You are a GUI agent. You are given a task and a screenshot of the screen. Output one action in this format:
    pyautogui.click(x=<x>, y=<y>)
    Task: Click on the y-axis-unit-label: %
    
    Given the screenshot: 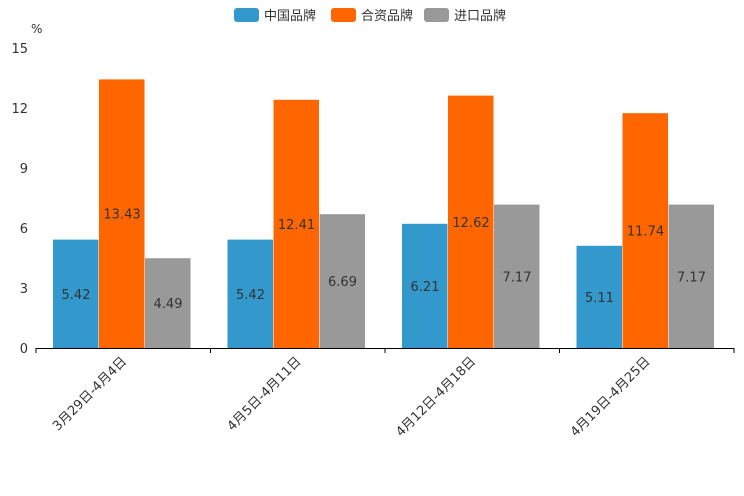 What is the action you would take?
    pyautogui.click(x=36, y=29)
    